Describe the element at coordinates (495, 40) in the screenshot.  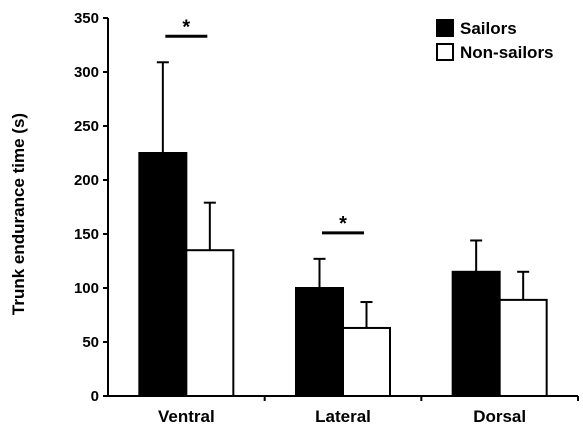
I see `legend: Sailors Non-sailors` at that location.